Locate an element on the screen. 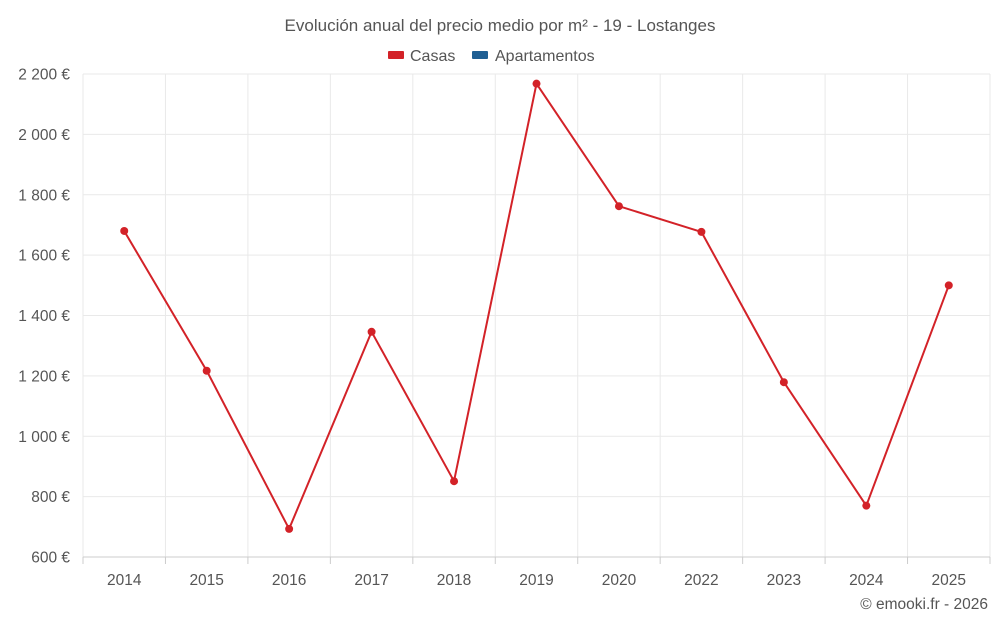  legend-item-apartamentos: Apartamentos is located at coordinates (533, 56).